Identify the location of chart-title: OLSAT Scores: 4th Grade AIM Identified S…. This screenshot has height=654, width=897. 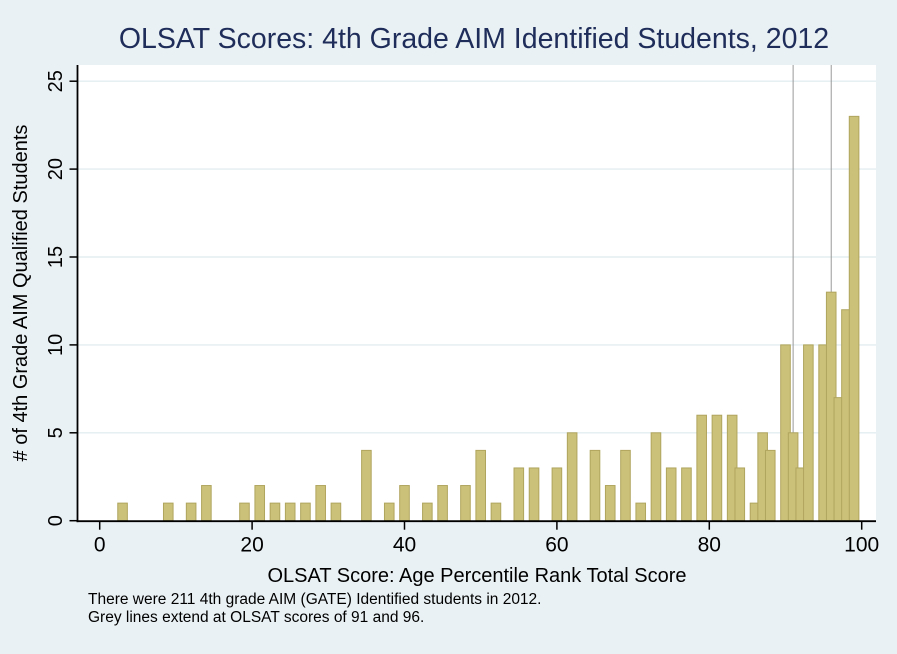
(474, 39).